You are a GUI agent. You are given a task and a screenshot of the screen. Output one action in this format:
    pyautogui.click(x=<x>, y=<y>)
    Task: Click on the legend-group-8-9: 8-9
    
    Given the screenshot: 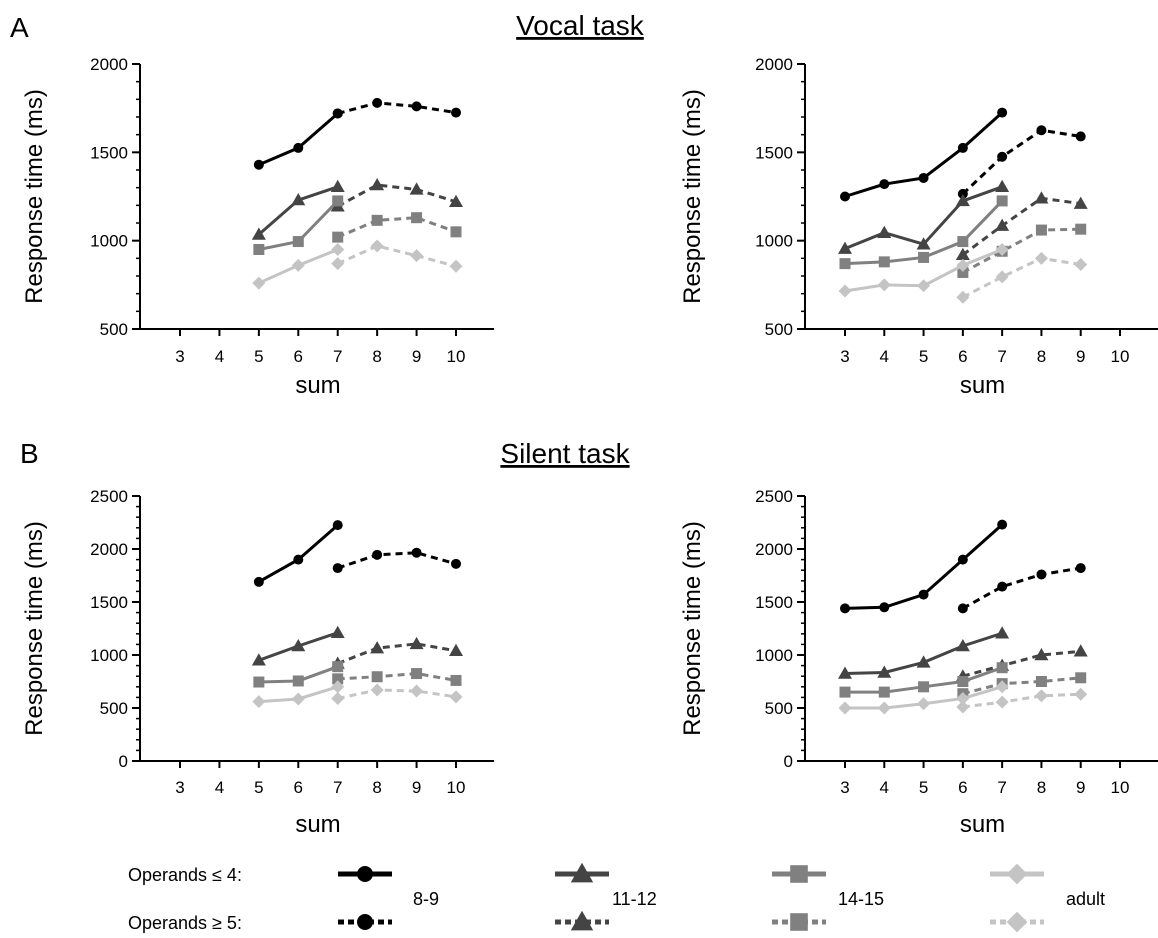 What is the action you would take?
    pyautogui.click(x=426, y=899)
    